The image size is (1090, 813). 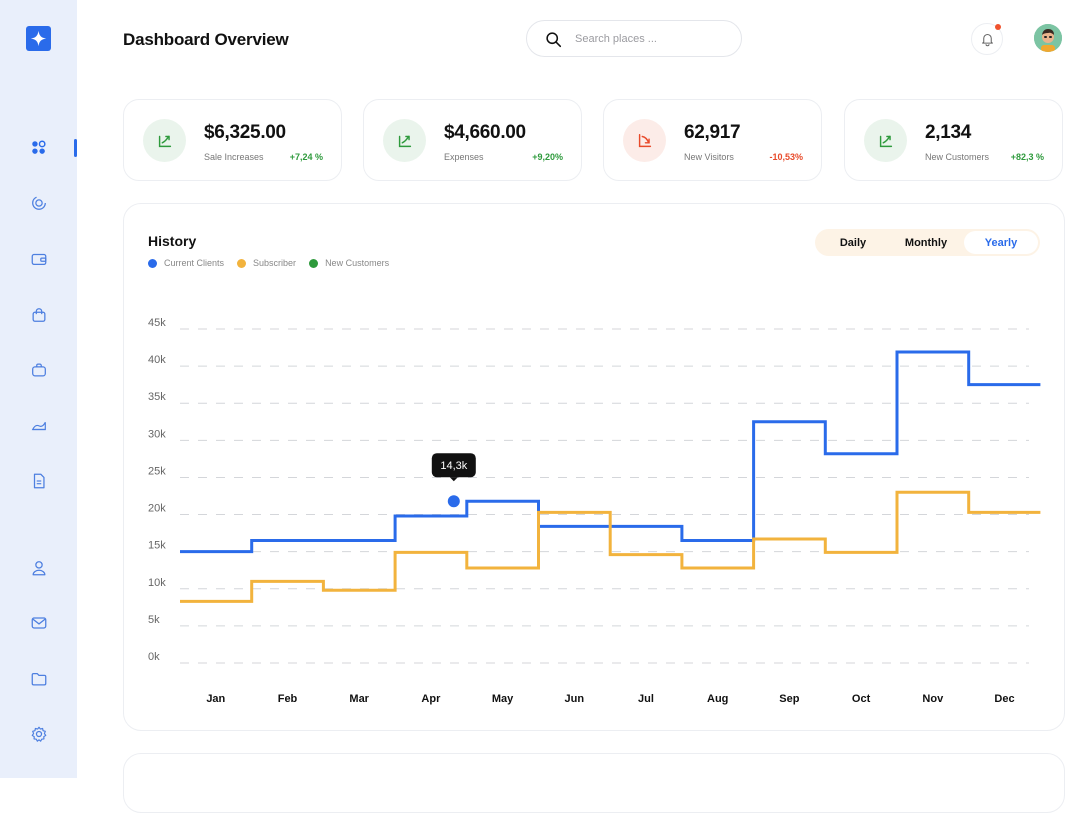 What do you see at coordinates (464, 157) in the screenshot?
I see `stat-label: Expenses` at bounding box center [464, 157].